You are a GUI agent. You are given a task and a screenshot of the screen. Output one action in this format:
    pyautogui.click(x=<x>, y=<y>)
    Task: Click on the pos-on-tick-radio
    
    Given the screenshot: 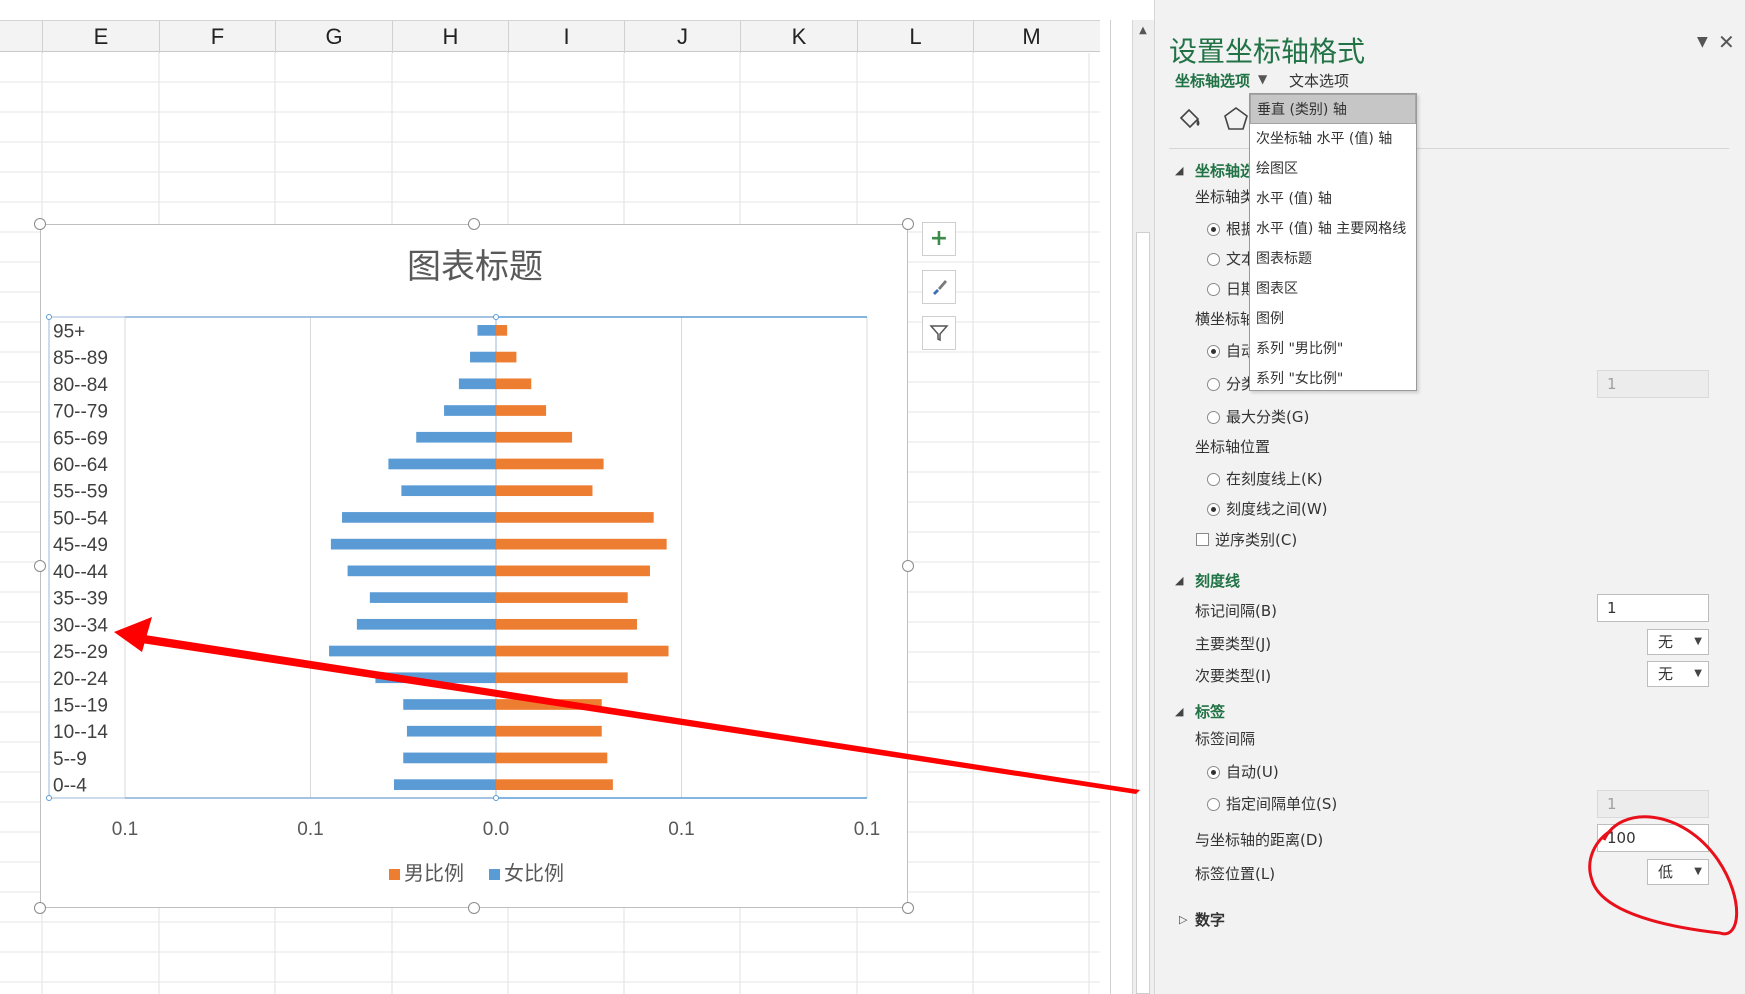 What is the action you would take?
    pyautogui.click(x=1213, y=479)
    